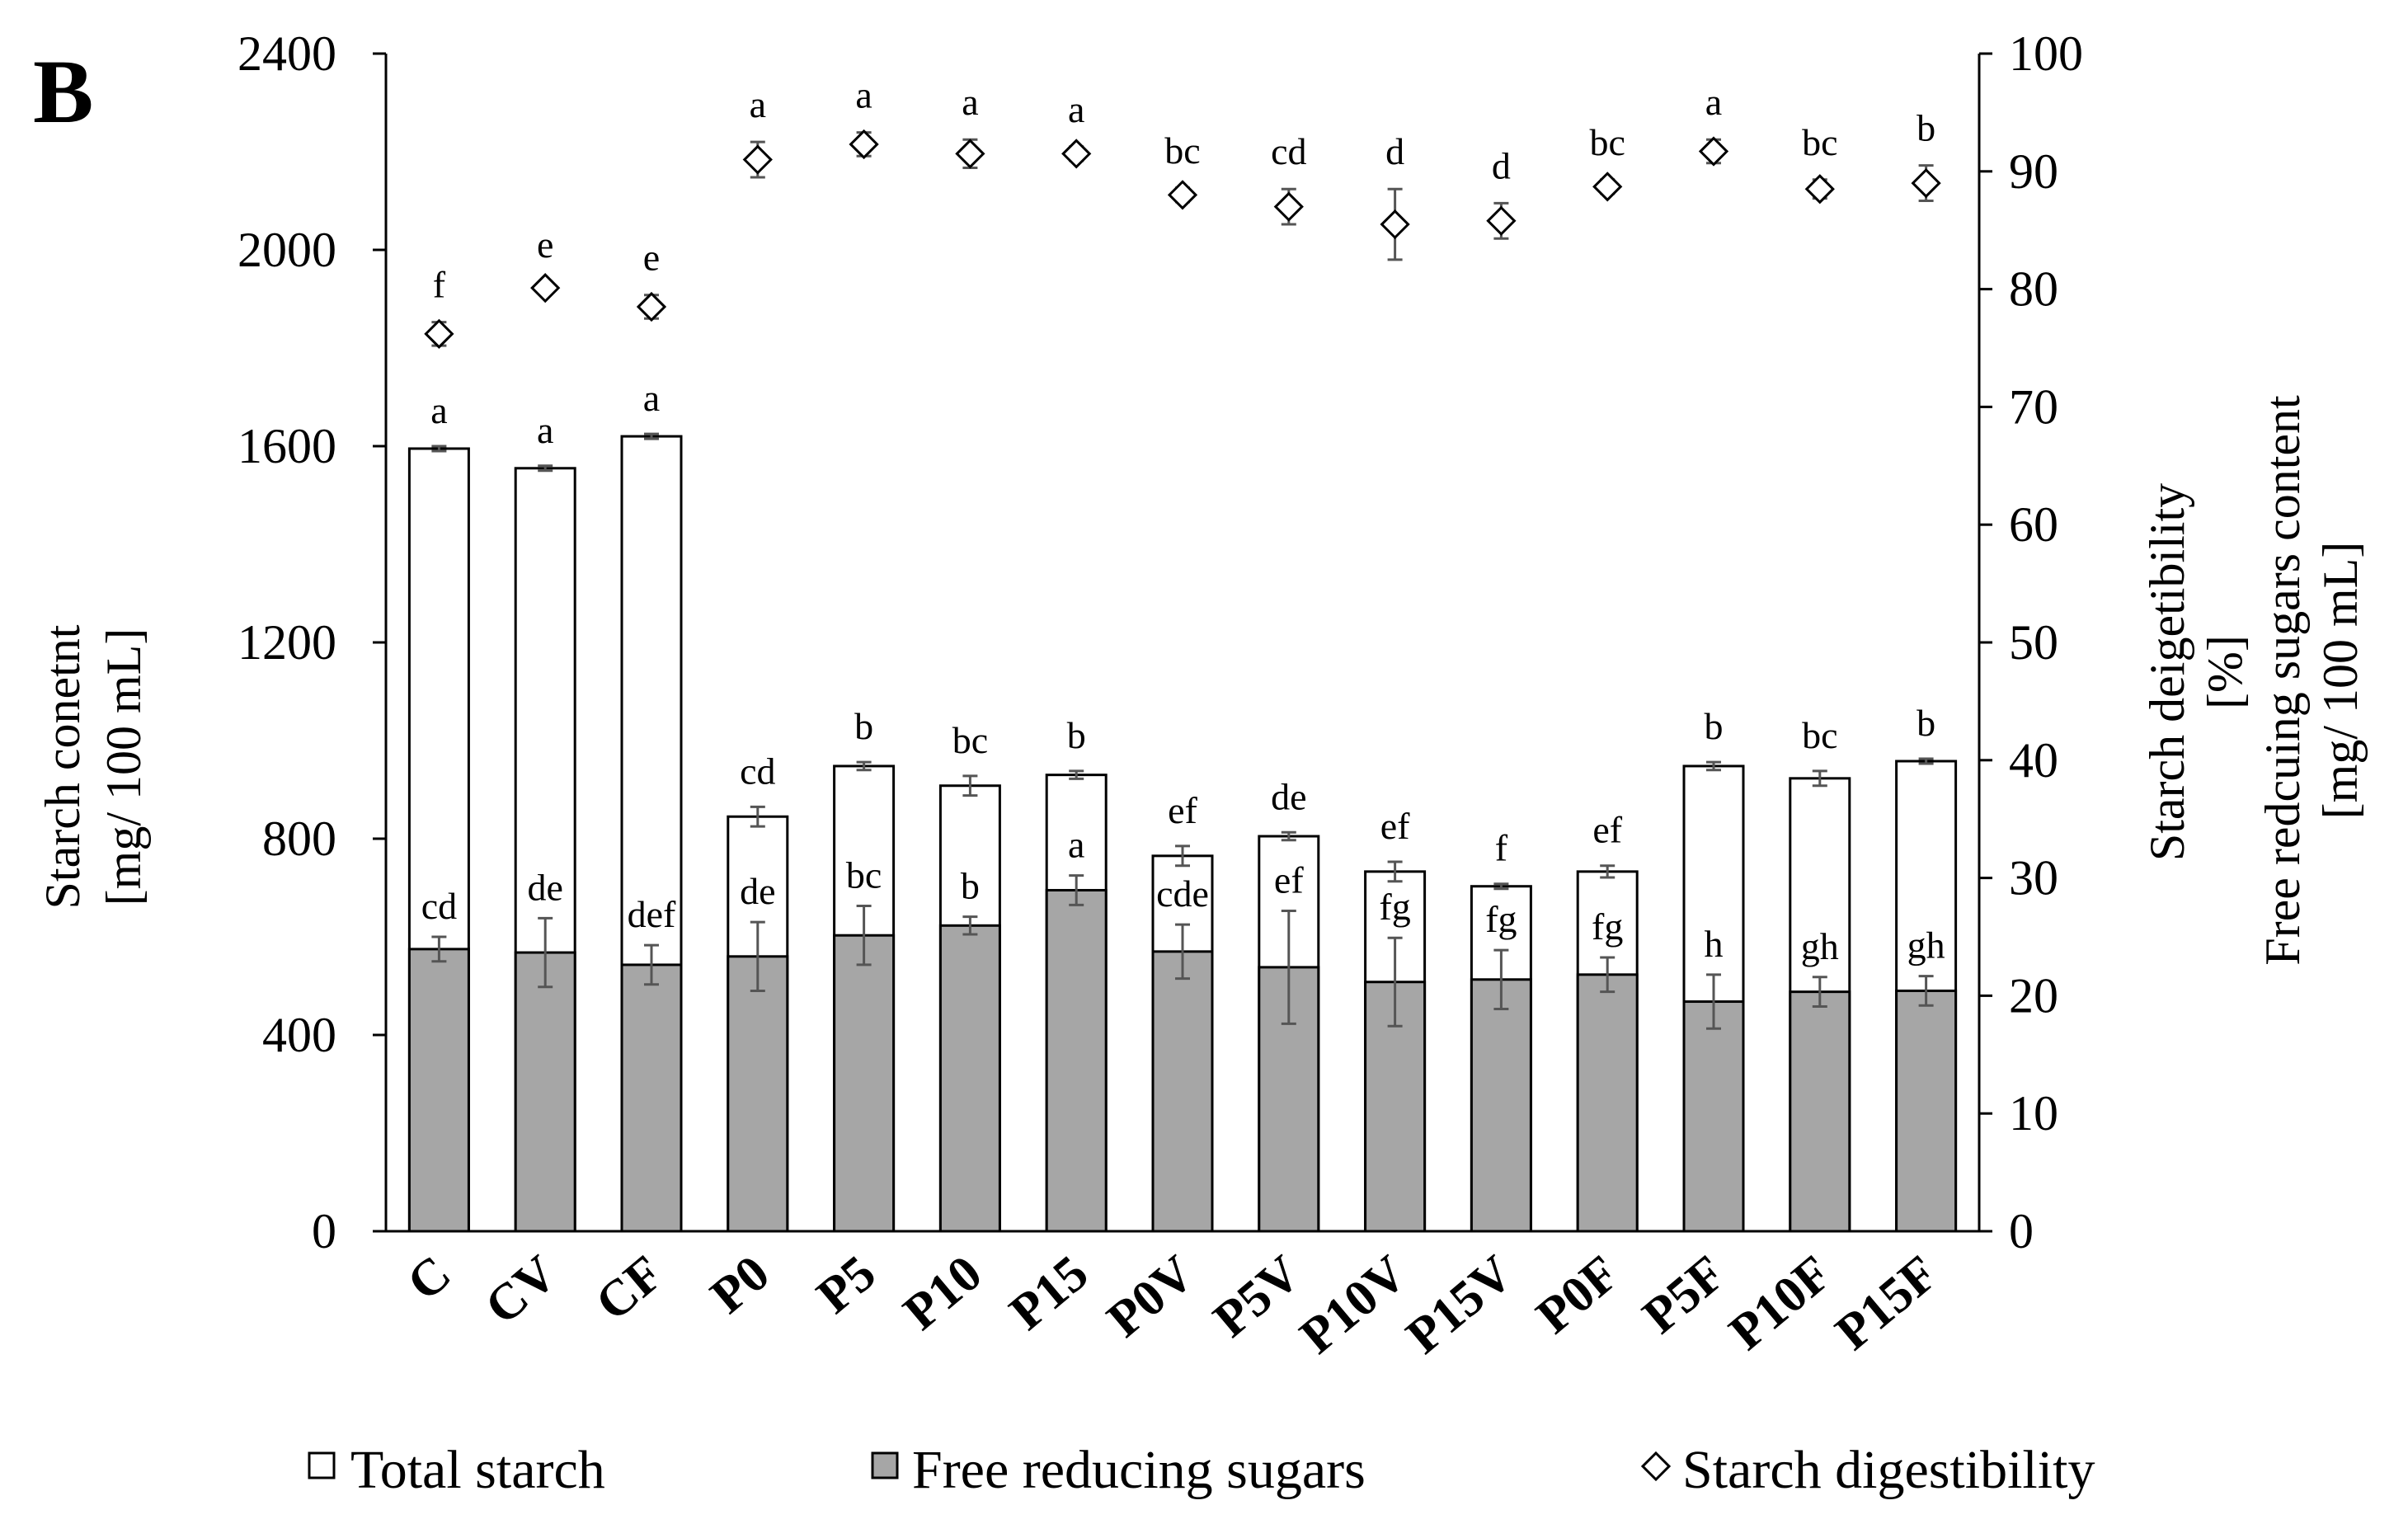 The image size is (2408, 1524). Describe the element at coordinates (651, 1098) in the screenshot. I see `bar-free-reducing-sugars-CF` at that location.